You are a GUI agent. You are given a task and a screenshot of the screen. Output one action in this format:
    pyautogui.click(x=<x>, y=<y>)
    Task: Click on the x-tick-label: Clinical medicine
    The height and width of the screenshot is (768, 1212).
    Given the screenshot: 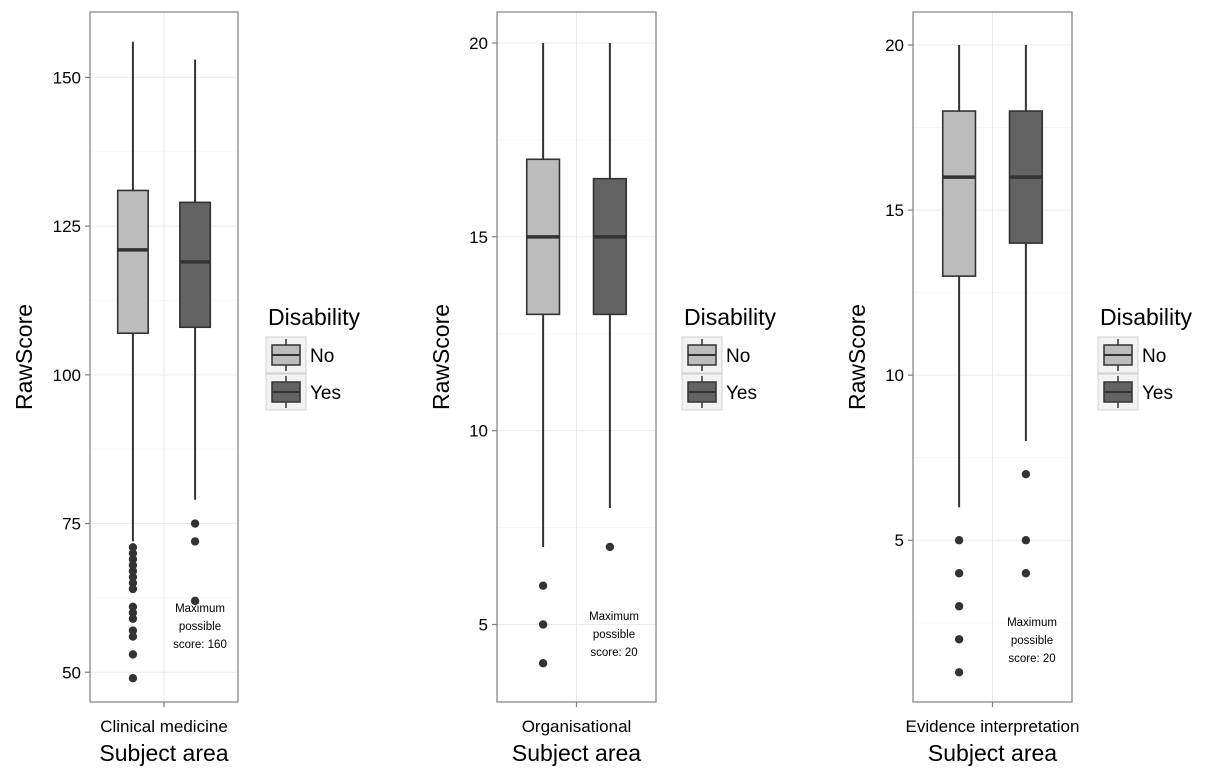 What is the action you would take?
    pyautogui.click(x=164, y=726)
    